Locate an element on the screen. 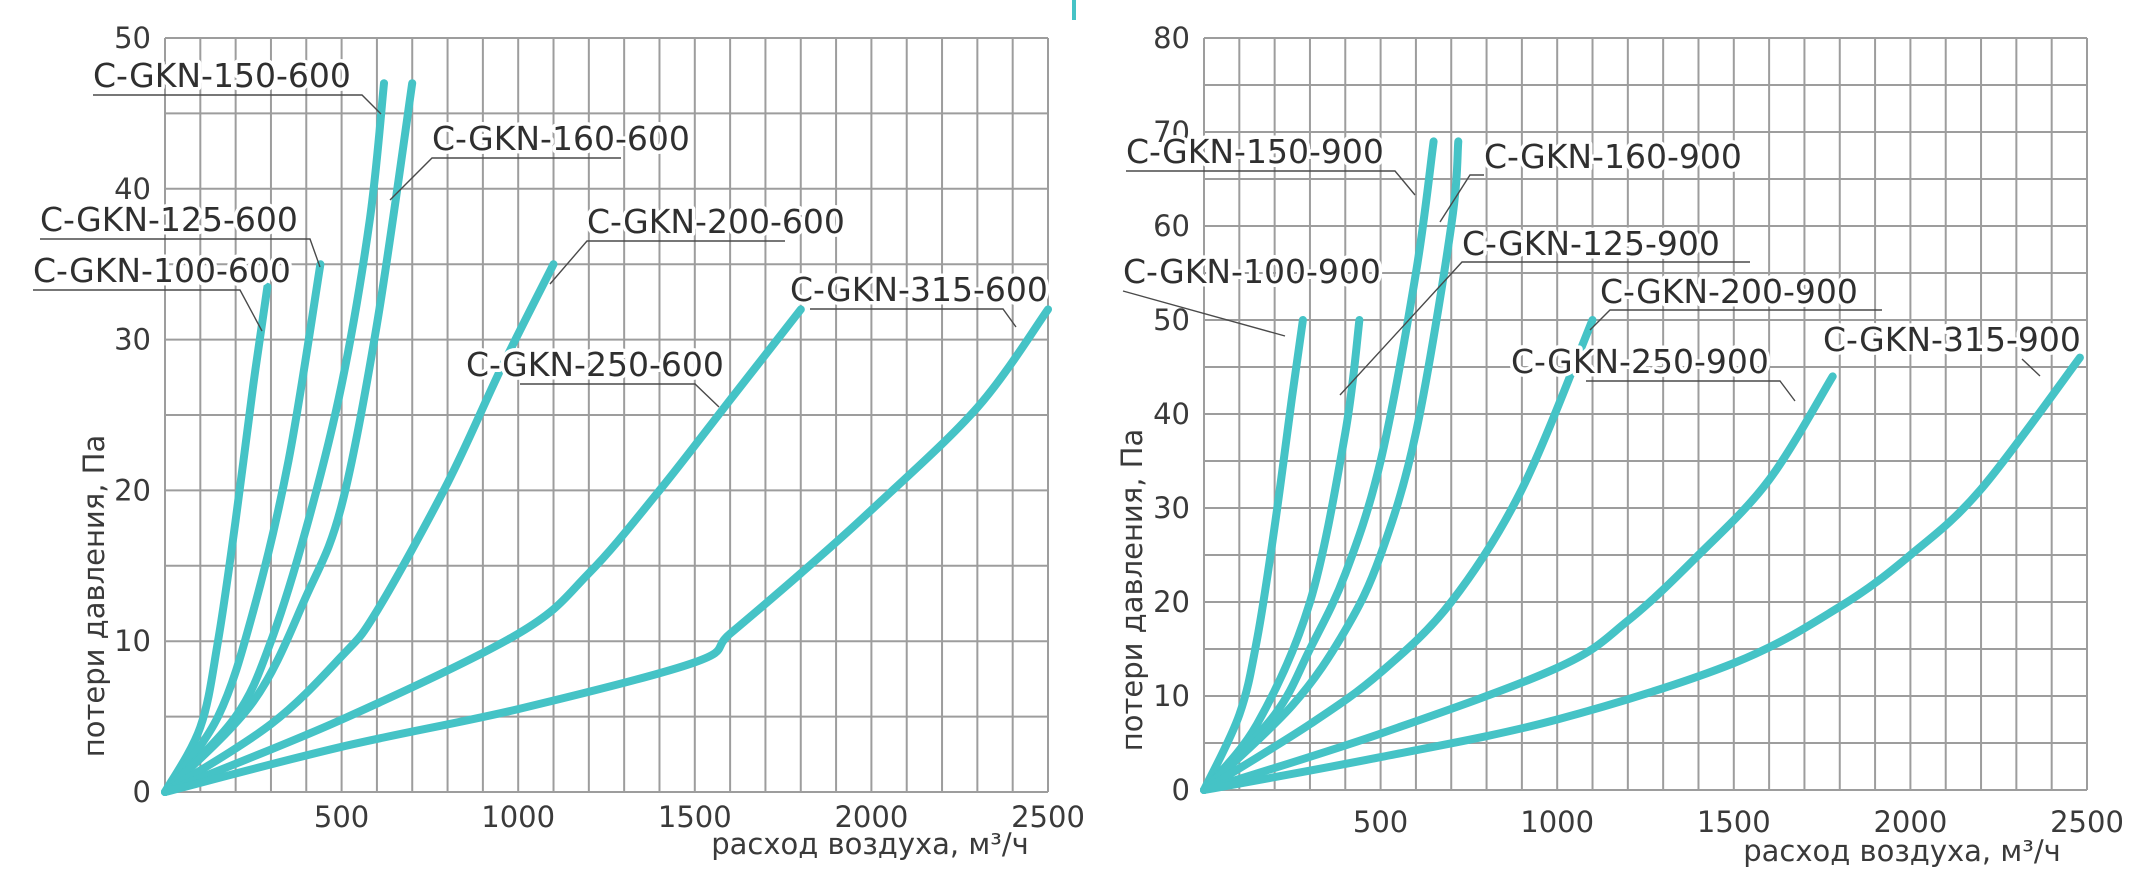 Image resolution: width=2146 pixels, height=894 pixels. y-tick-label: 80 is located at coordinates (1171, 38).